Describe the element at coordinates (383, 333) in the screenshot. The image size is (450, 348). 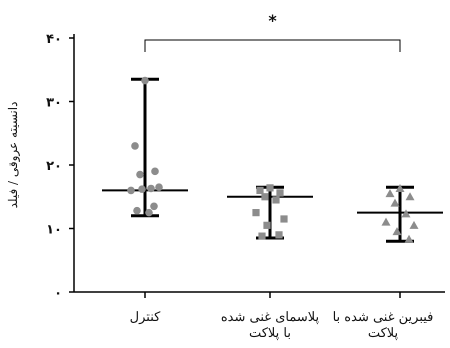
I see `x-category-label-2-line-1: پلاکت` at that location.